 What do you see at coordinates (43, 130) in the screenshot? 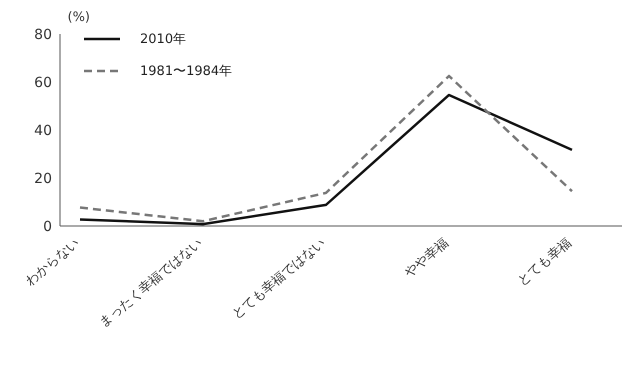
I see `y-tick-label: 40` at bounding box center [43, 130].